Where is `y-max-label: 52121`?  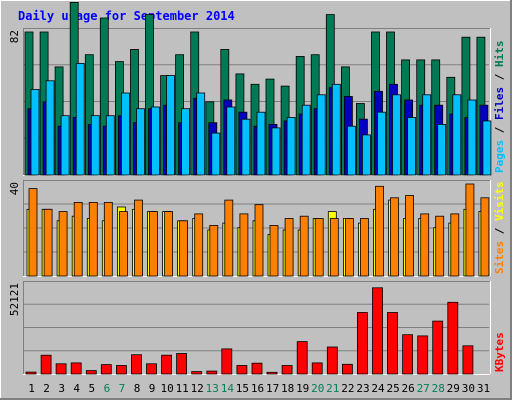 y-max-label: 52121 is located at coordinates (14, 299).